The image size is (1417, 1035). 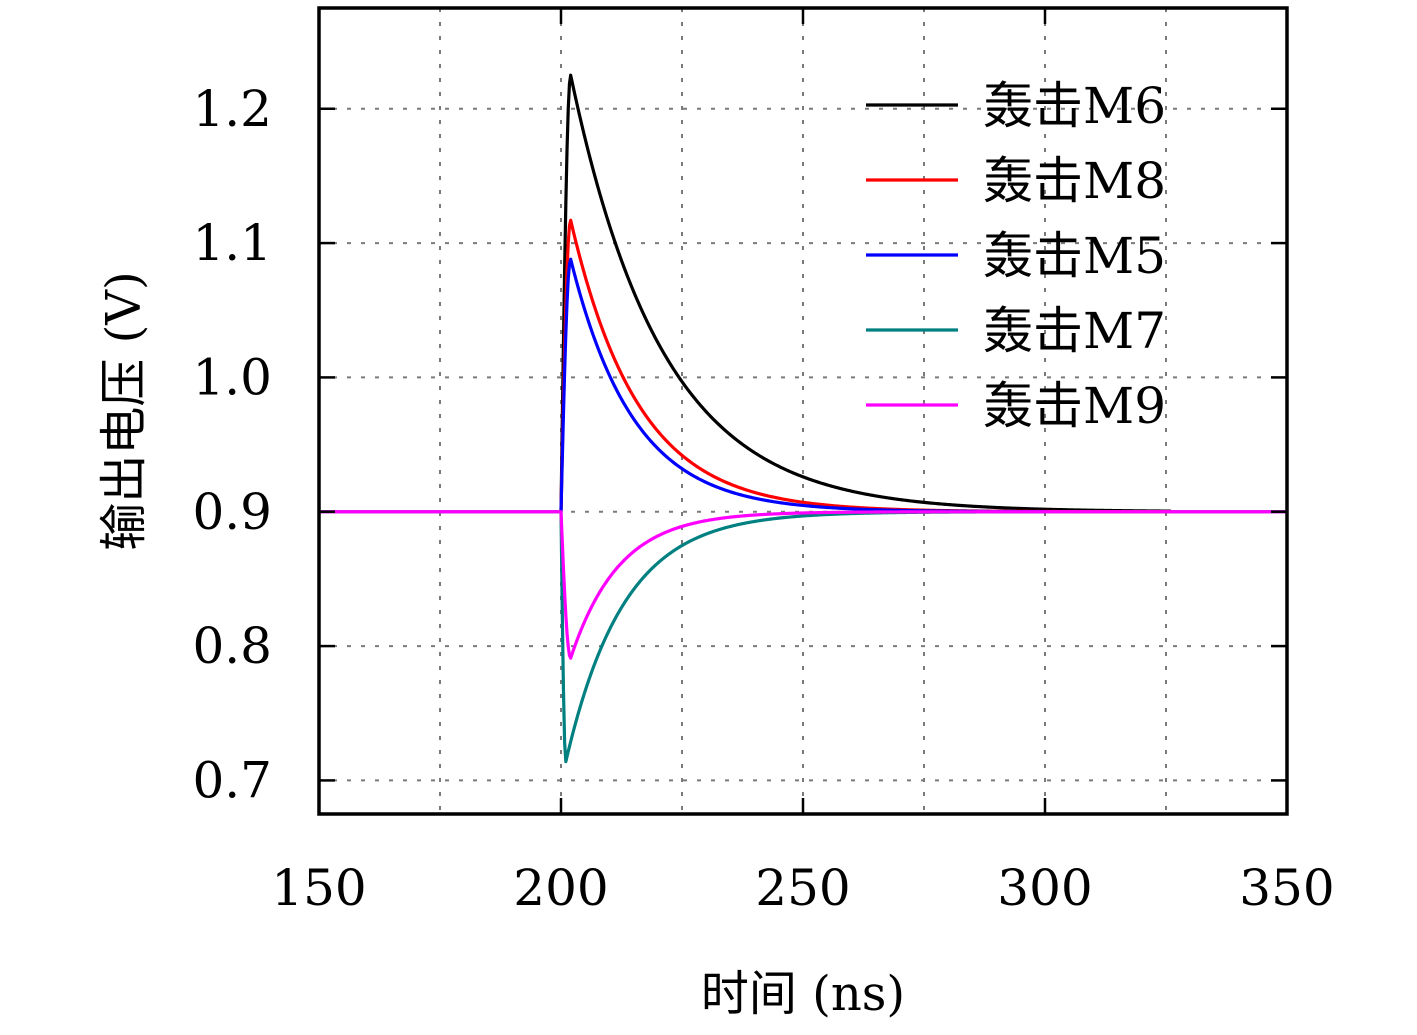 What do you see at coordinates (232, 512) in the screenshot?
I see `y-tick-label: 0.9` at bounding box center [232, 512].